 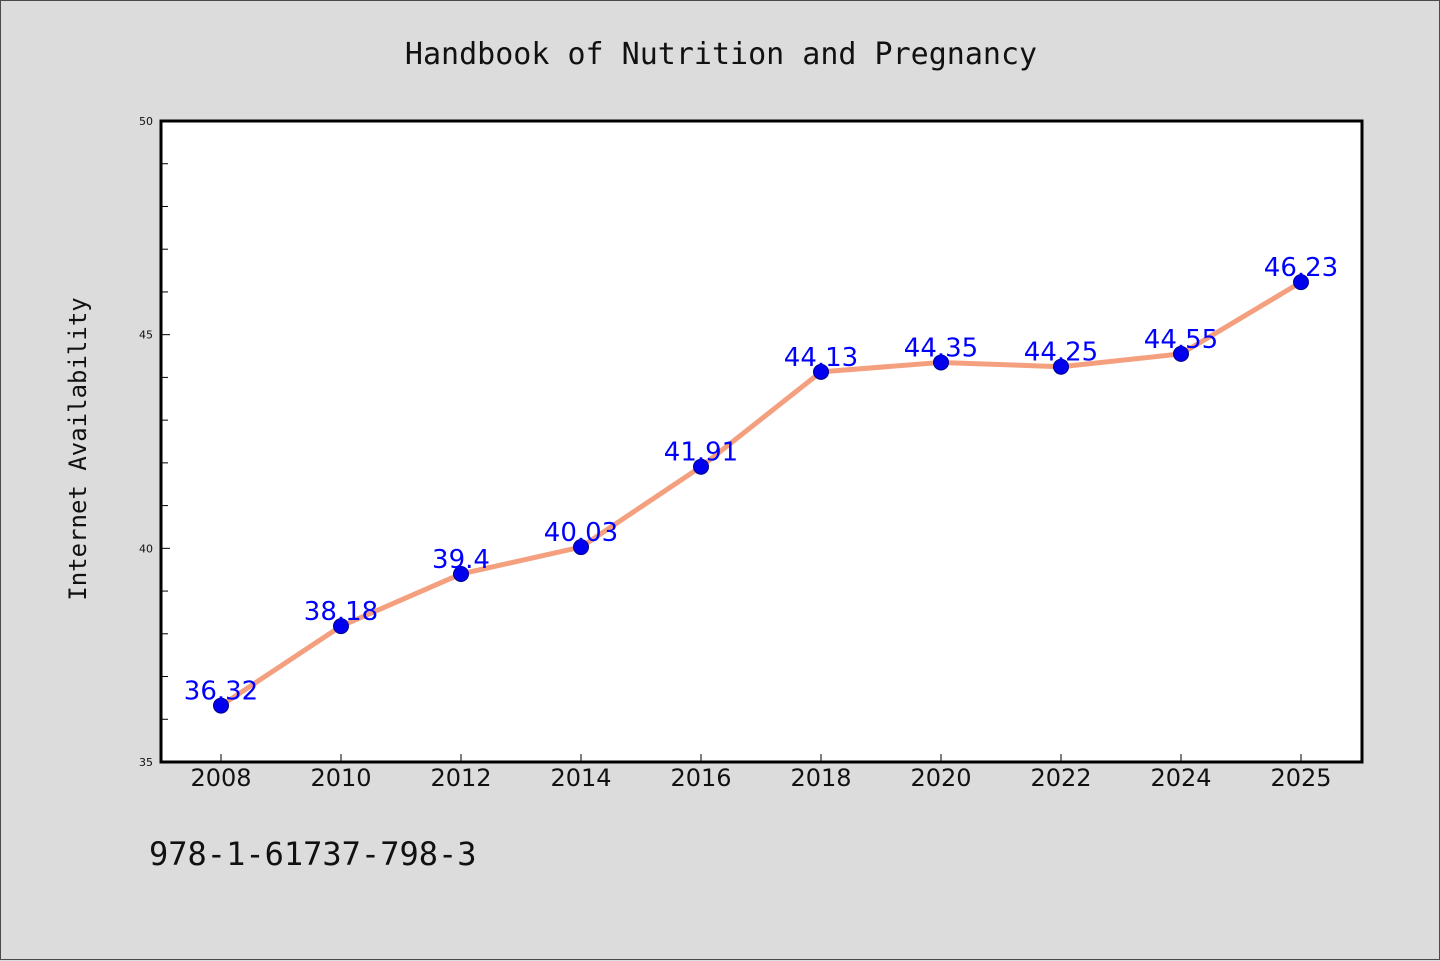 I want to click on x-tick-label: 2012, so click(x=460, y=778).